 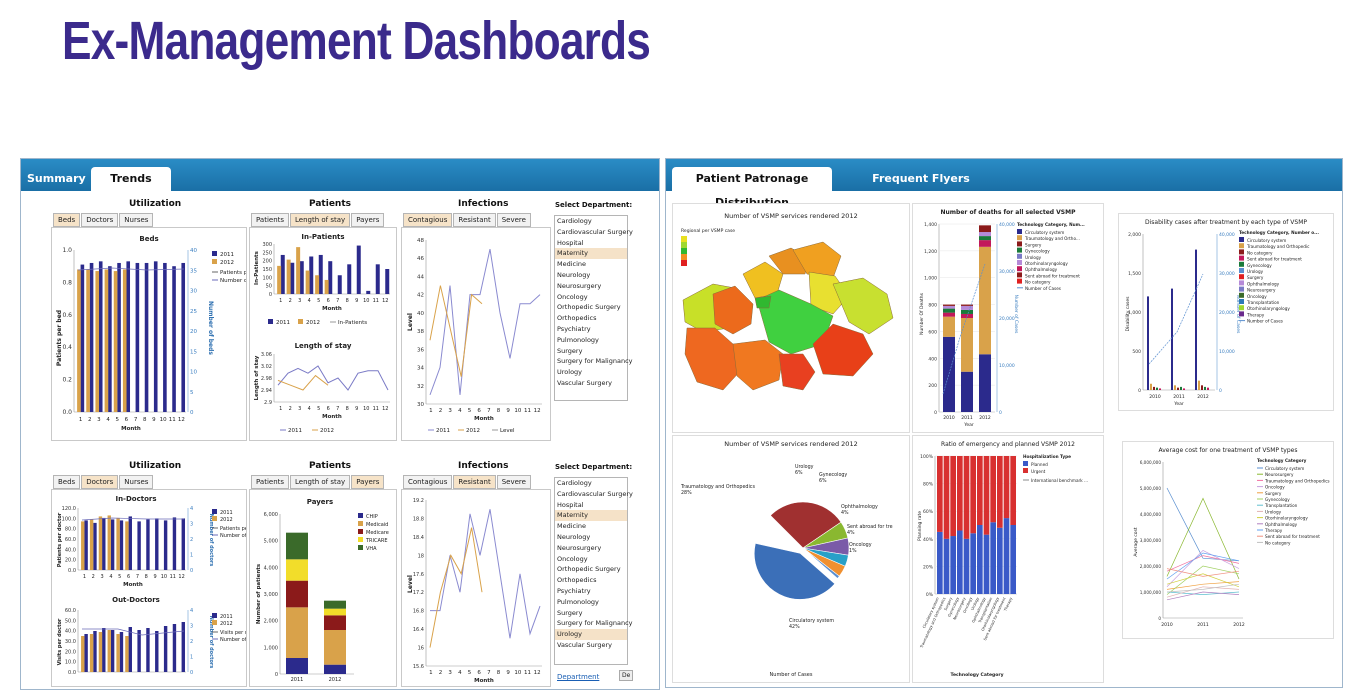 What do you see at coordinates (270, 220) in the screenshot?
I see `subtab-patients: Patients` at bounding box center [270, 220].